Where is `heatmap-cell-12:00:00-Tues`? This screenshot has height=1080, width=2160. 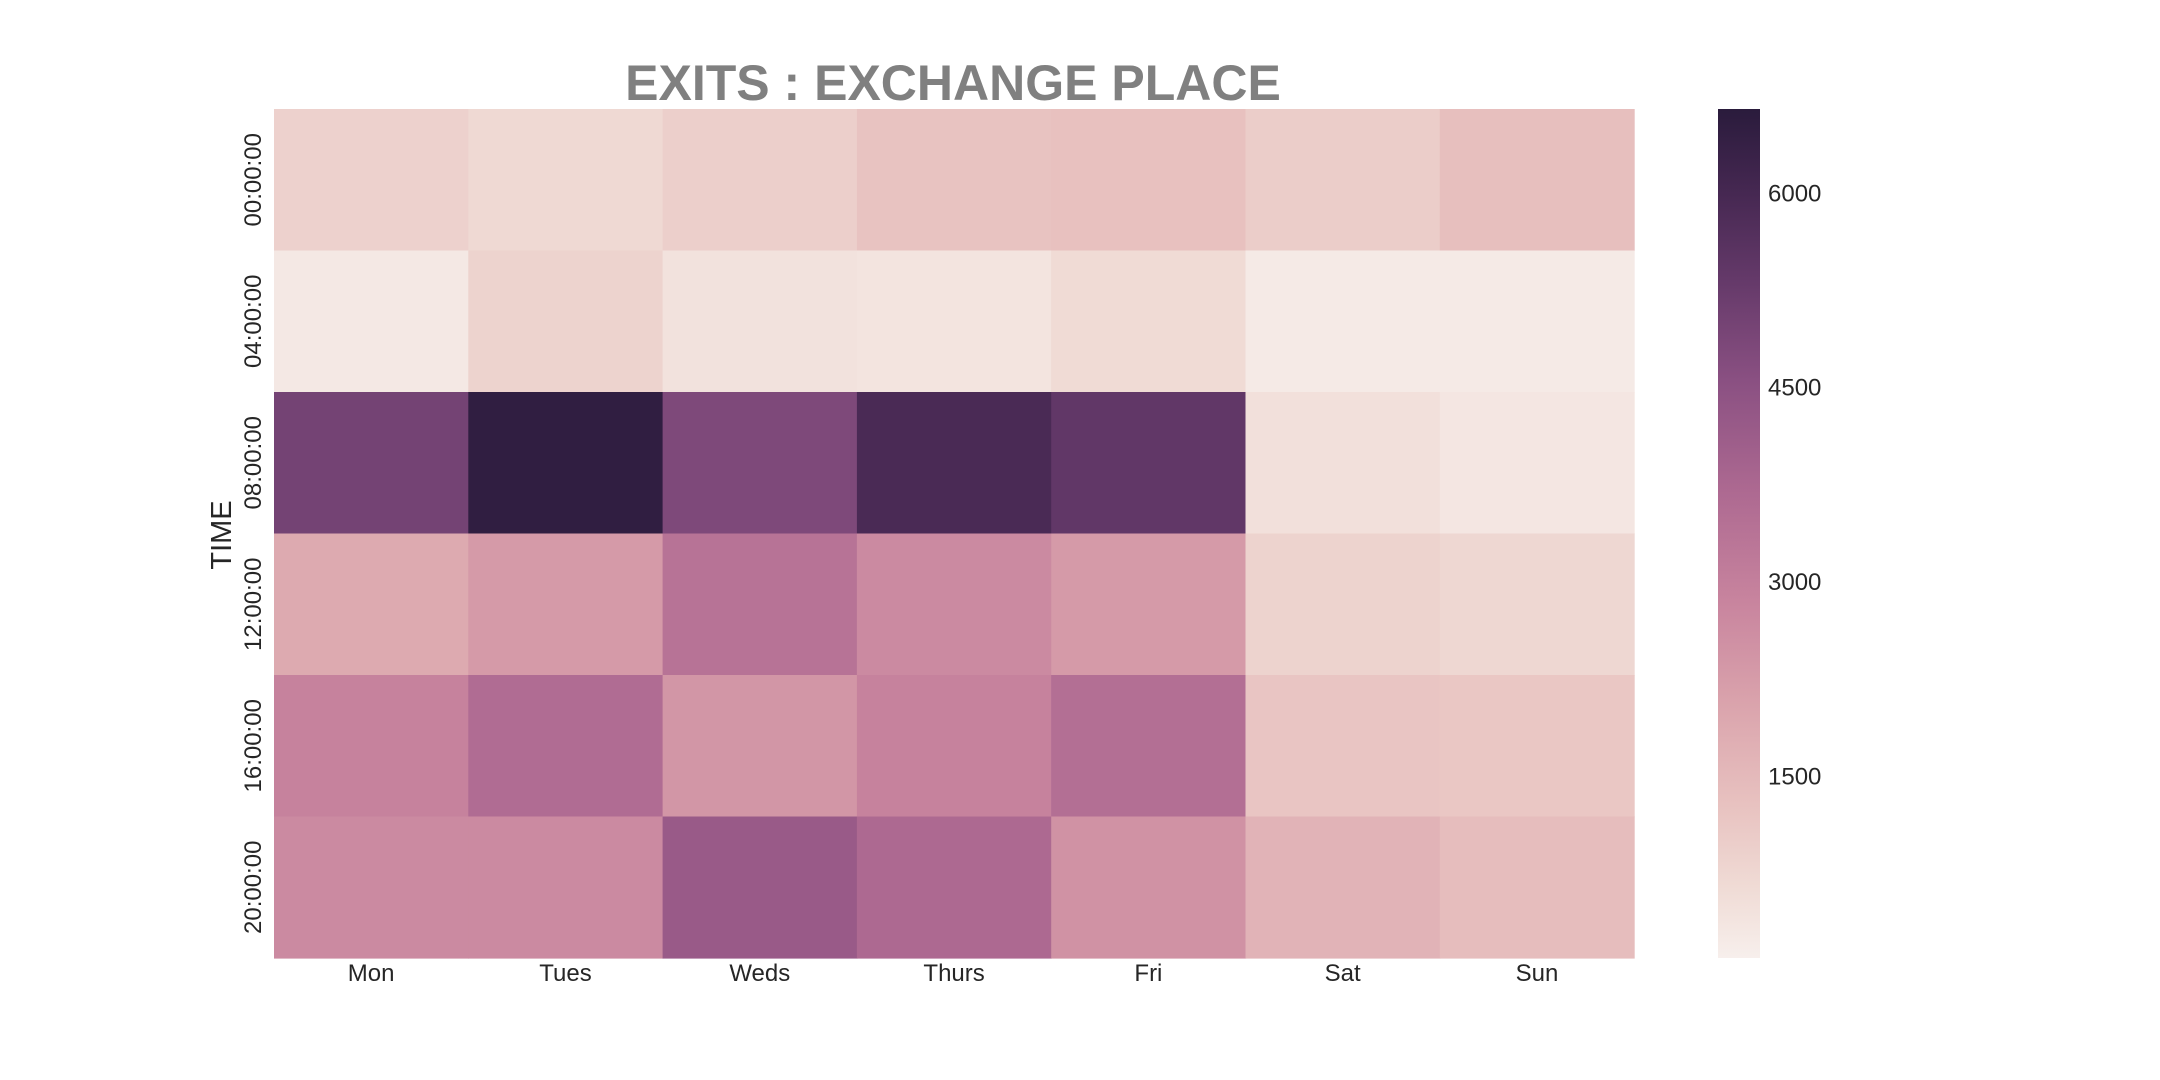 heatmap-cell-12:00:00-Tues is located at coordinates (566, 604).